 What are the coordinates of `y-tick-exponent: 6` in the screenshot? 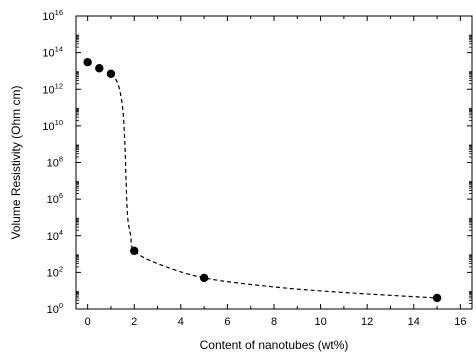 It's located at (61, 195).